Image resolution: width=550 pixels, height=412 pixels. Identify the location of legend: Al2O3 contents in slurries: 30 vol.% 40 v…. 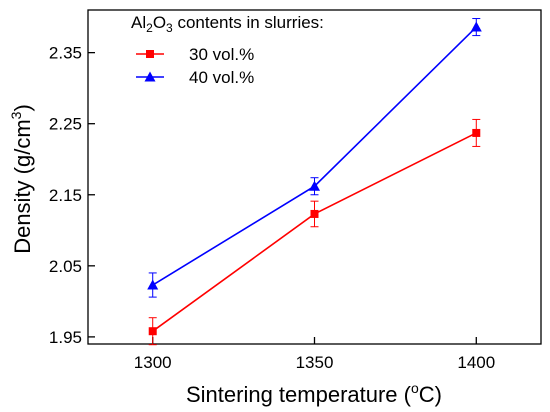
(227, 50).